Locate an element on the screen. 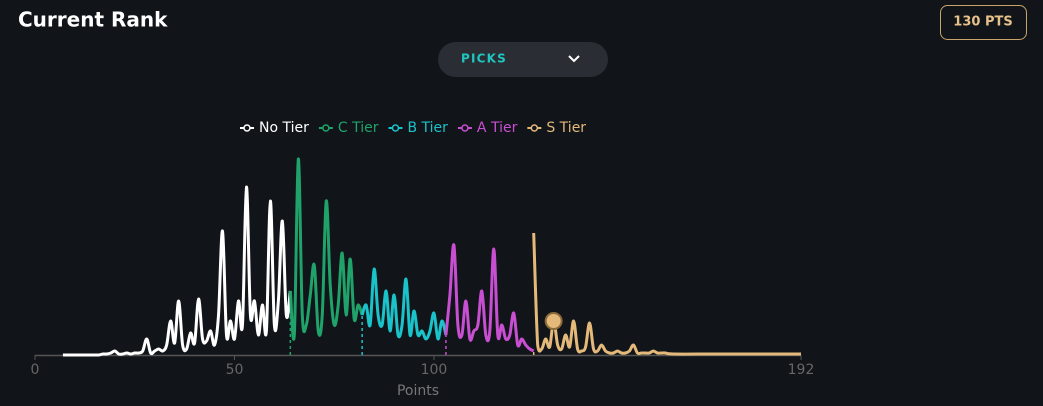 The width and height of the screenshot is (1043, 406). current-marker is located at coordinates (553, 321).